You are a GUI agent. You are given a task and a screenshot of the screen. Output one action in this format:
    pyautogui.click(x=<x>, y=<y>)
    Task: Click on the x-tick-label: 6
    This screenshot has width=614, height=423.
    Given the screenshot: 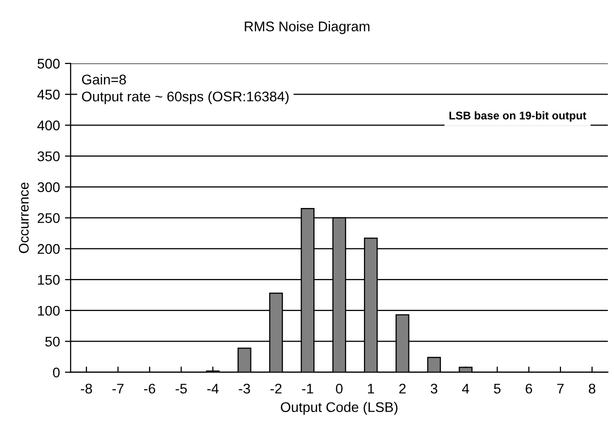 What is the action you would take?
    pyautogui.click(x=529, y=389)
    